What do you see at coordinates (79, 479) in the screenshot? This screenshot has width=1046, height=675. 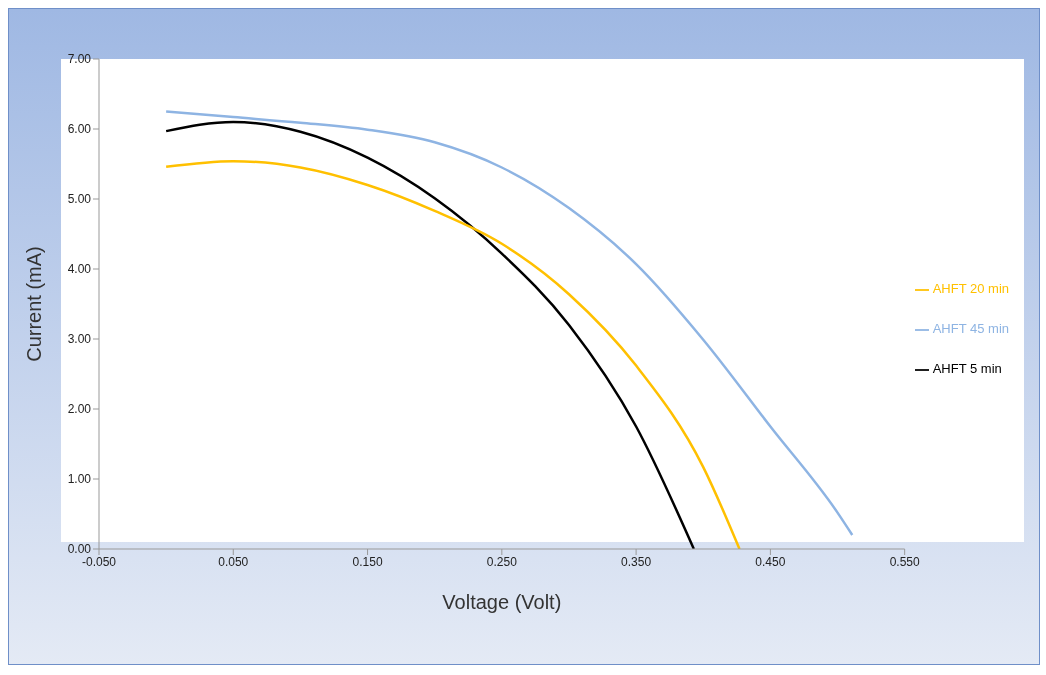 I see `y-tick-label: 1.00` at bounding box center [79, 479].